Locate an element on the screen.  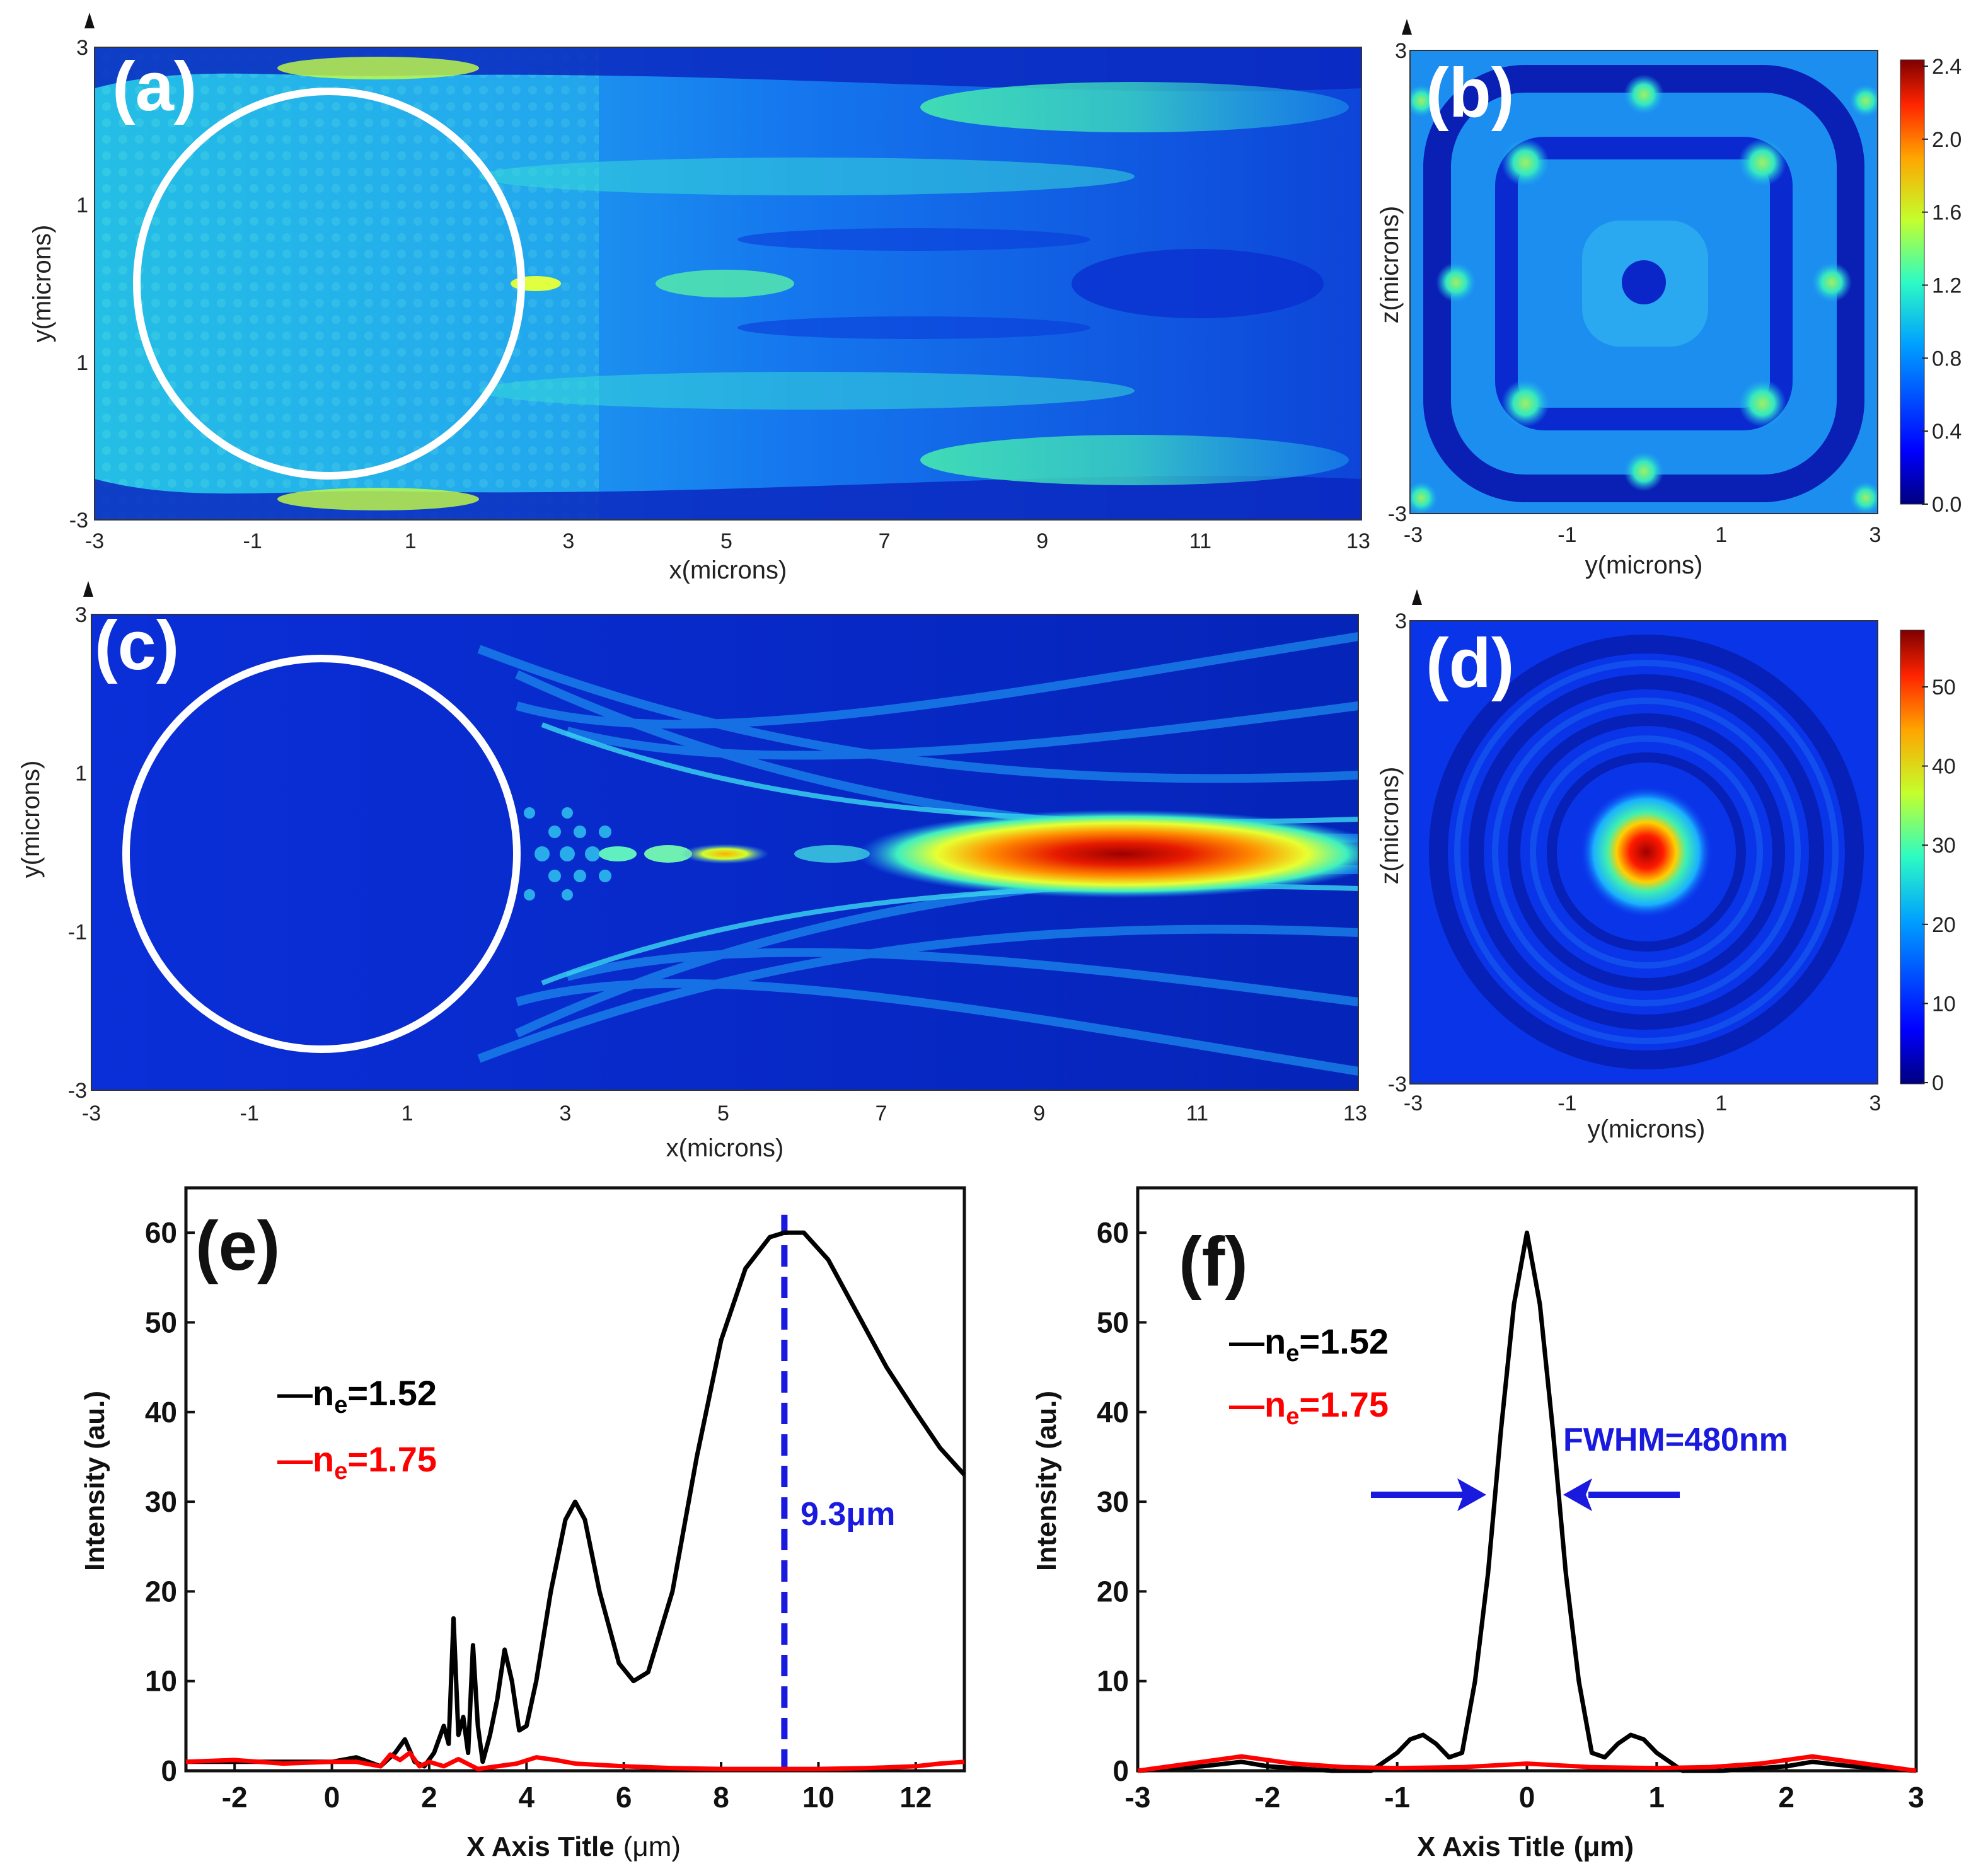
x-tick-label: 7 is located at coordinates (881, 1113).